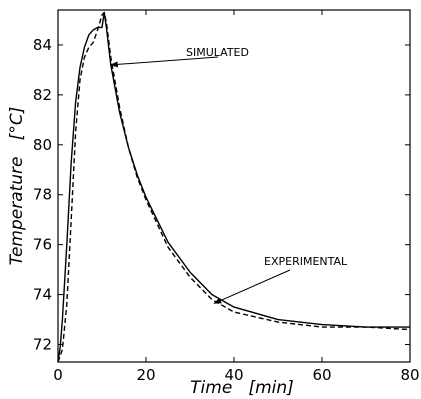 The image size is (421, 399). Describe the element at coordinates (42, 95) in the screenshot. I see `y-tick-label: 82` at that location.